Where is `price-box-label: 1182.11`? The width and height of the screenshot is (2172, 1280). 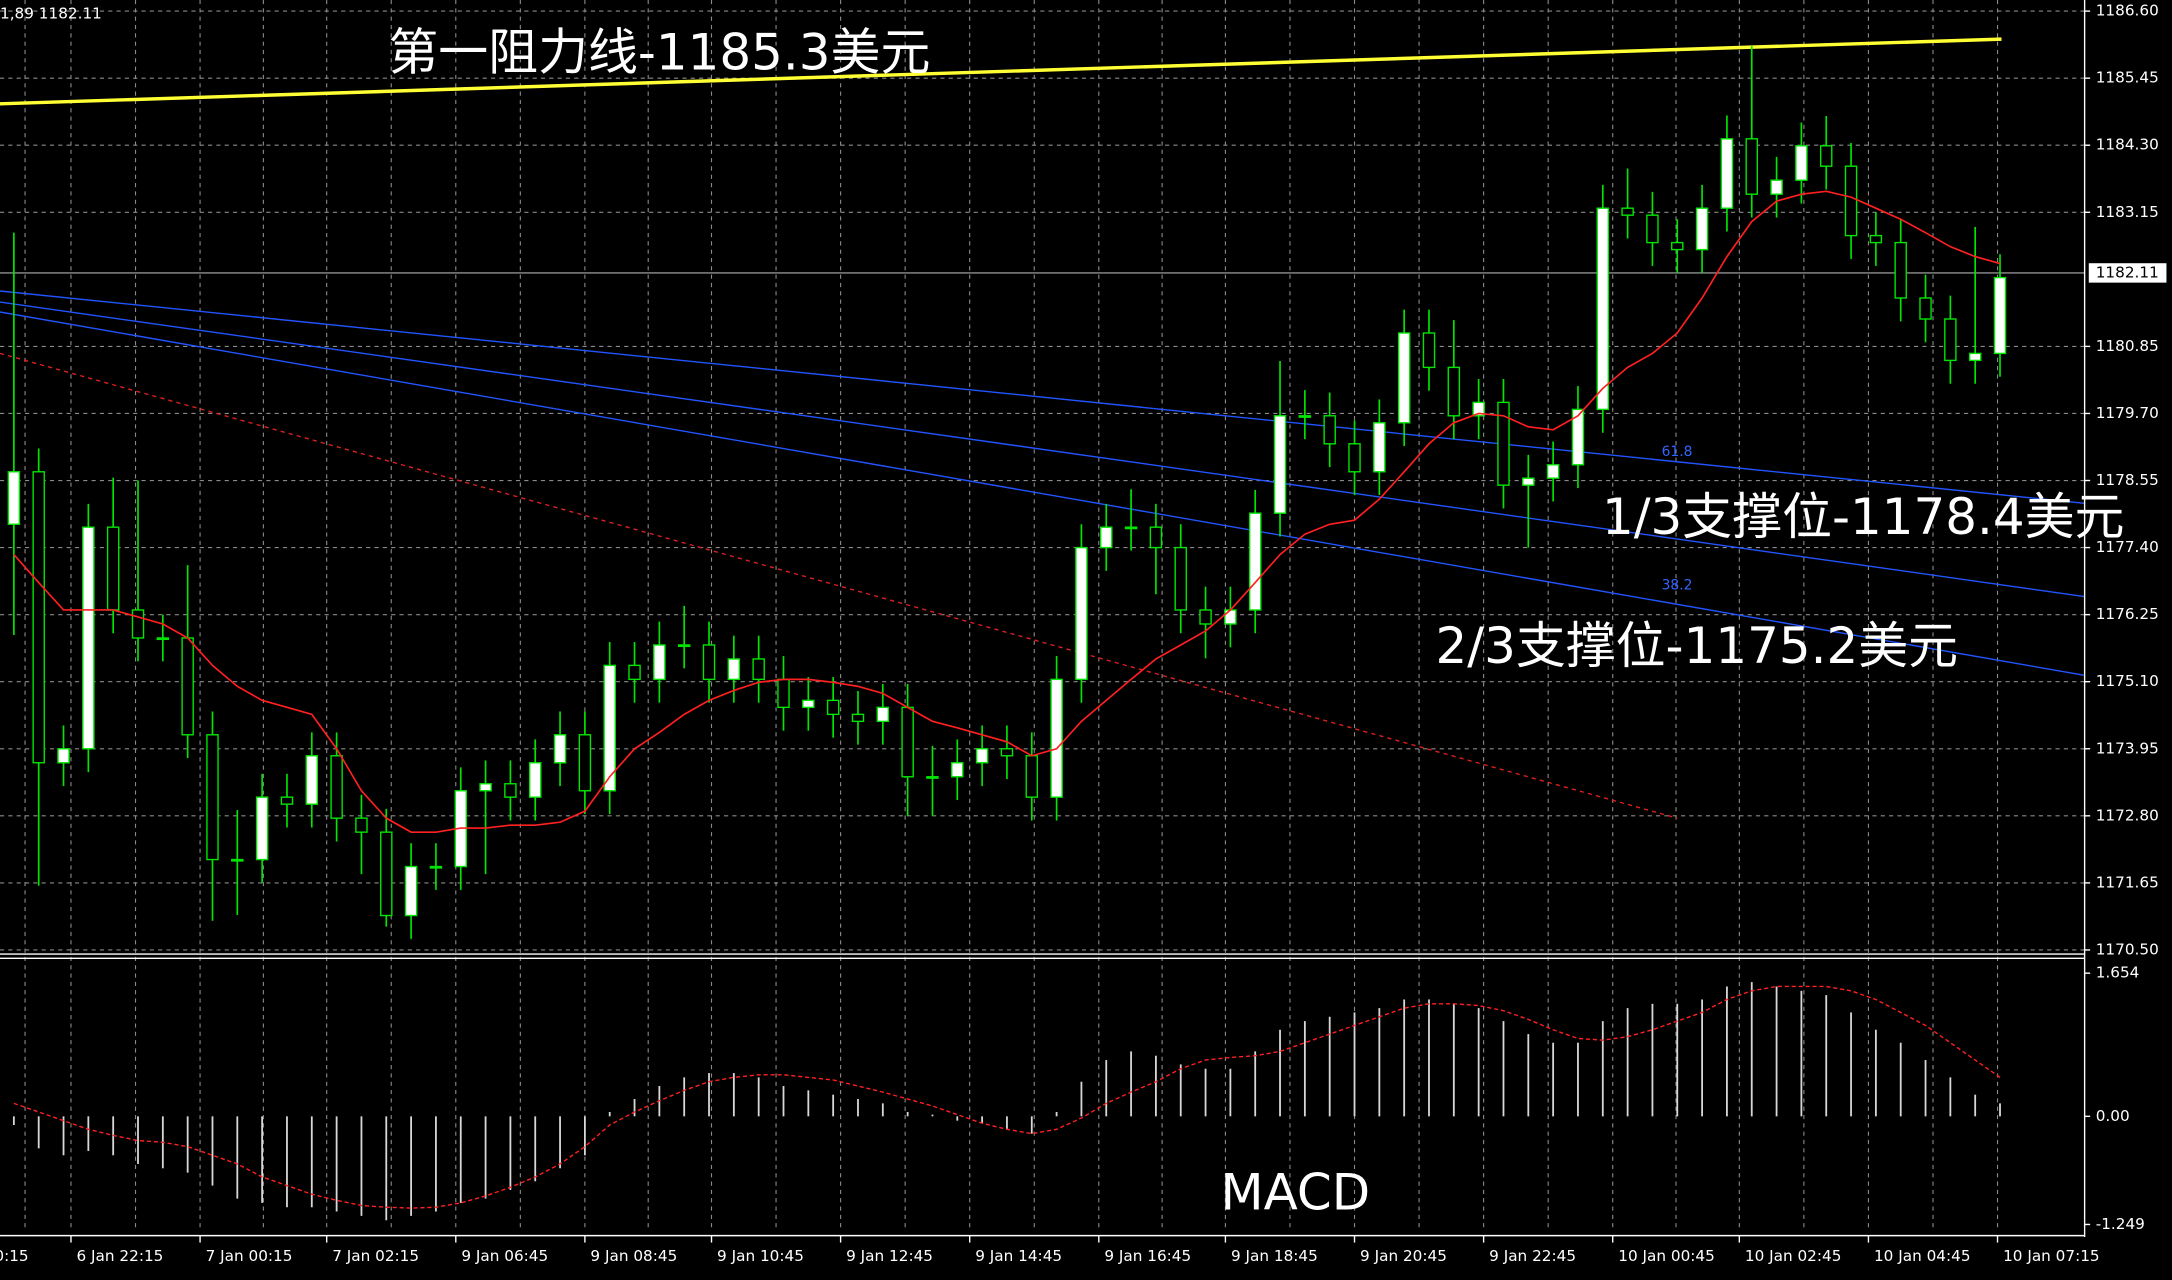 price-box-label: 1182.11 is located at coordinates (2127, 272).